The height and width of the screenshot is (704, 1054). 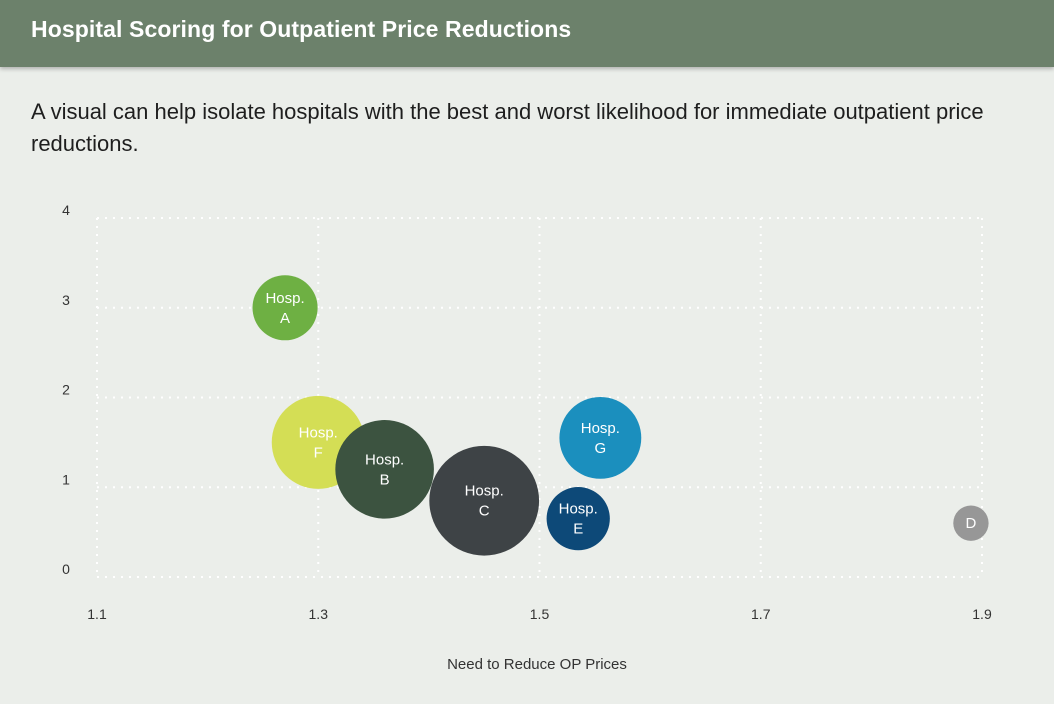 I want to click on bubble-label: A, so click(x=285, y=318).